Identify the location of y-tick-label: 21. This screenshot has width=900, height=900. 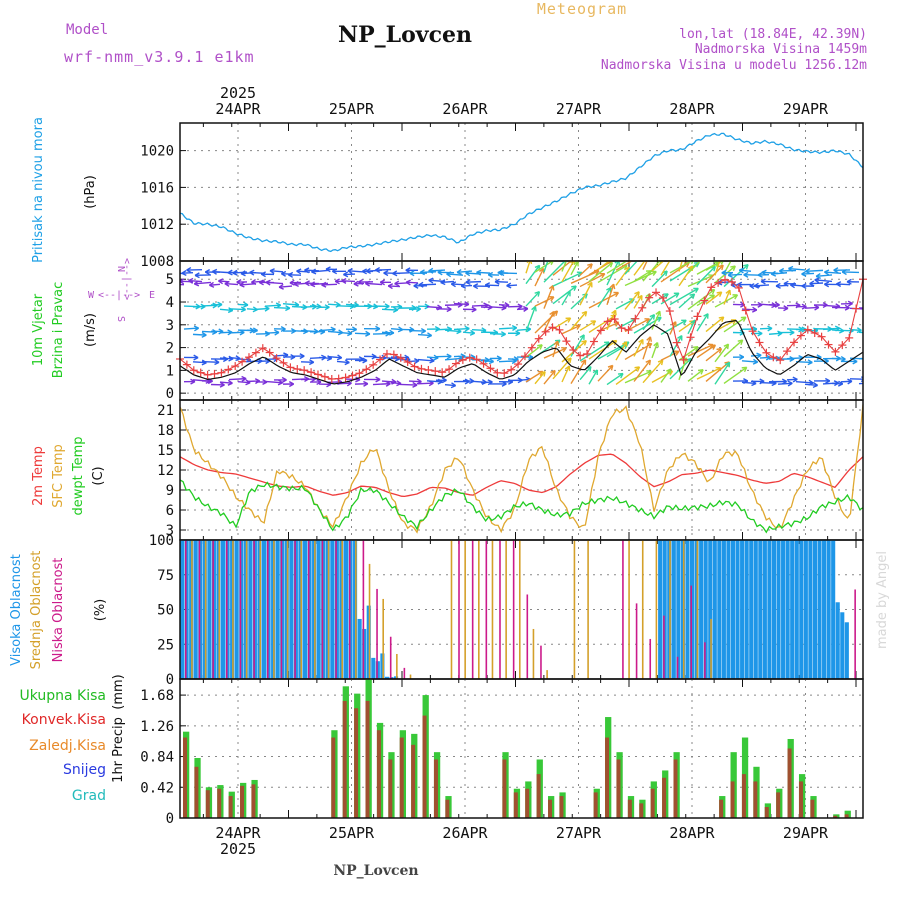
(165, 411).